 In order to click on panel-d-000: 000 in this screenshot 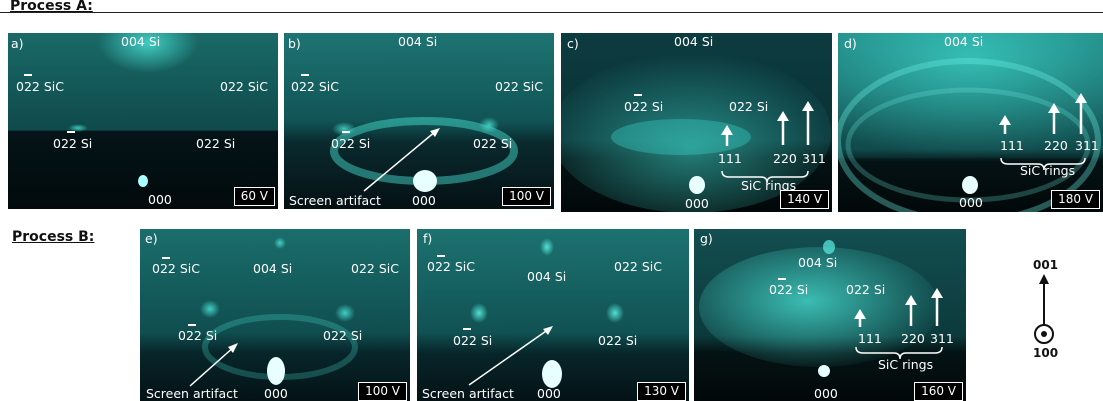, I will do `click(971, 202)`.